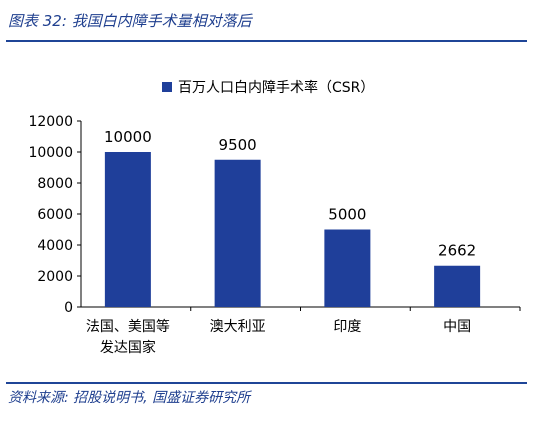  I want to click on y-tick-label: 12000, so click(50, 122).